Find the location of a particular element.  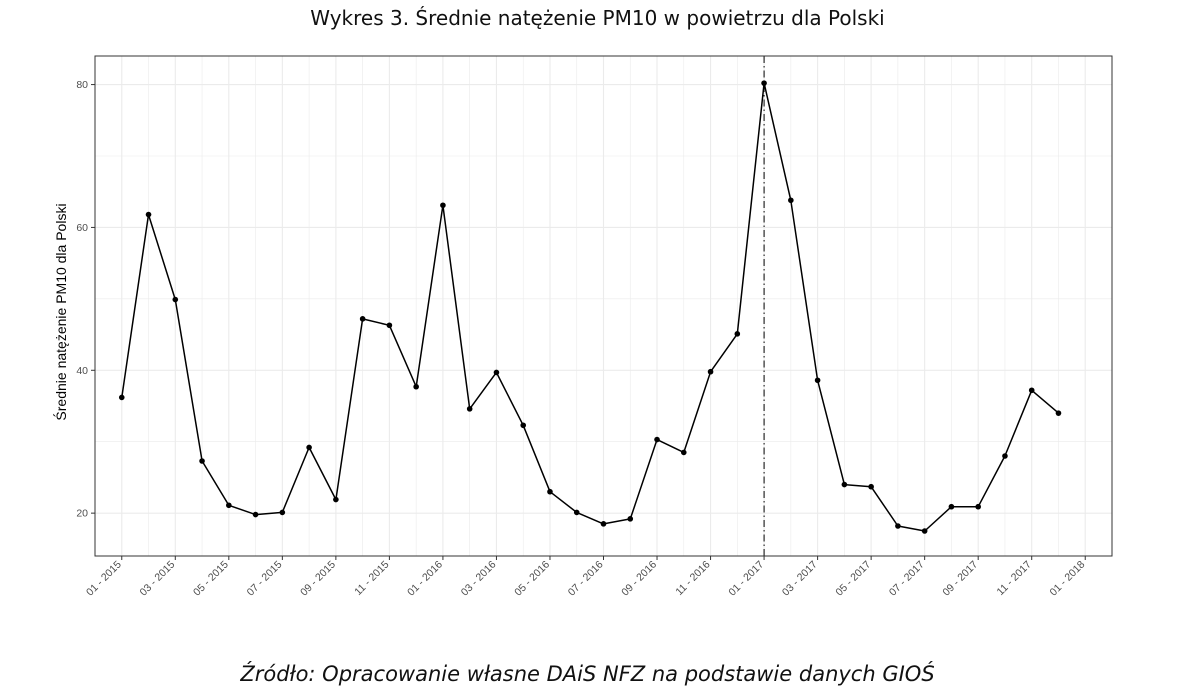

x-tick-label: 07 - 2016 is located at coordinates (586, 579).